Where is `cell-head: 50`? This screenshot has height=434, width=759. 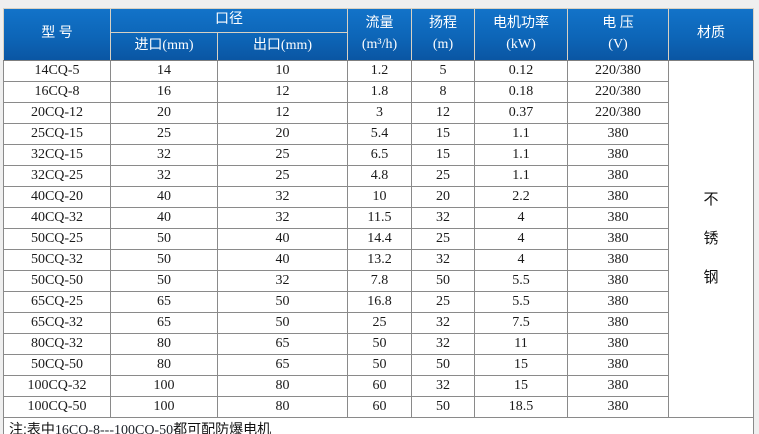 cell-head: 50 is located at coordinates (443, 365).